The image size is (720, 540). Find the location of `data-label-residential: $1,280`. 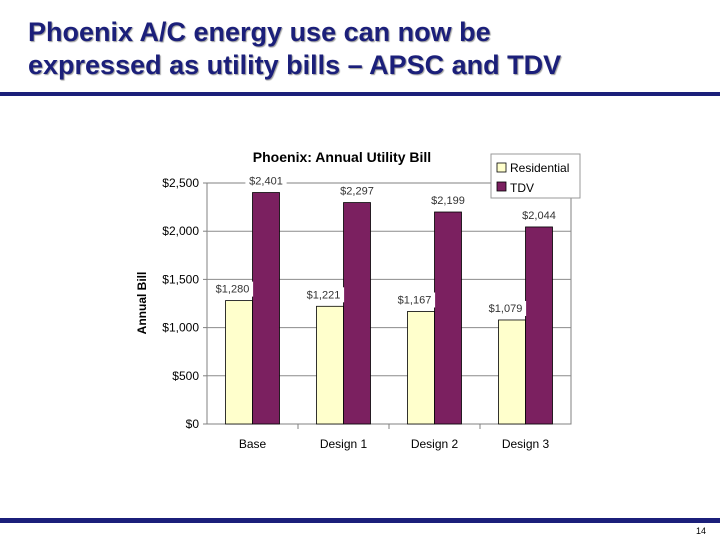

data-label-residential: $1,280 is located at coordinates (233, 290).